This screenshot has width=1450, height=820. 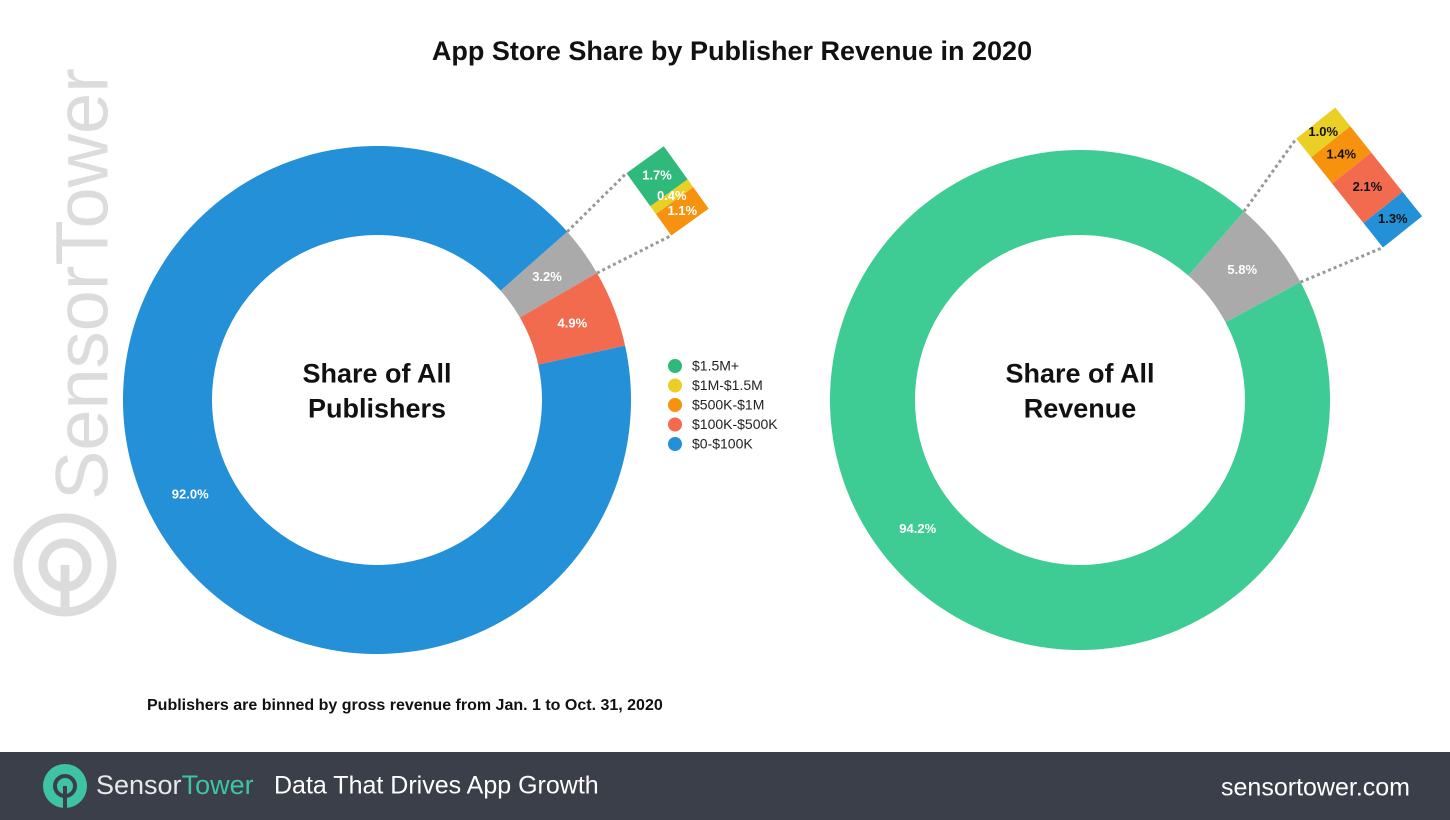 I want to click on detail-label: 0.4%, so click(x=672, y=195).